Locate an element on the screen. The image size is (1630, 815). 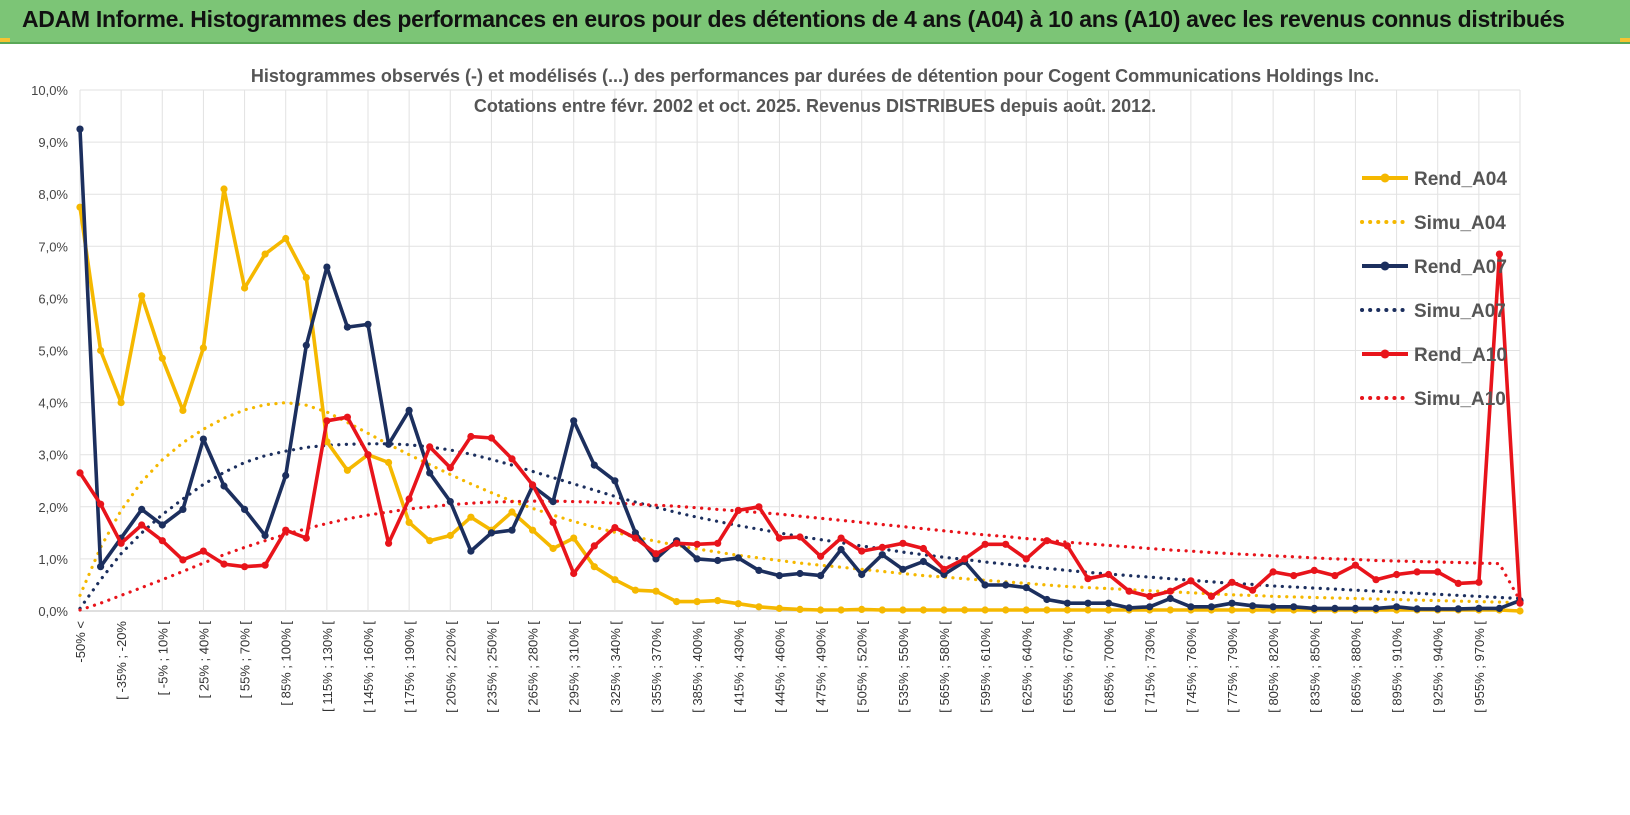
x-tick-label: [ 565% ; 580% [ is located at coordinates (944, 667).